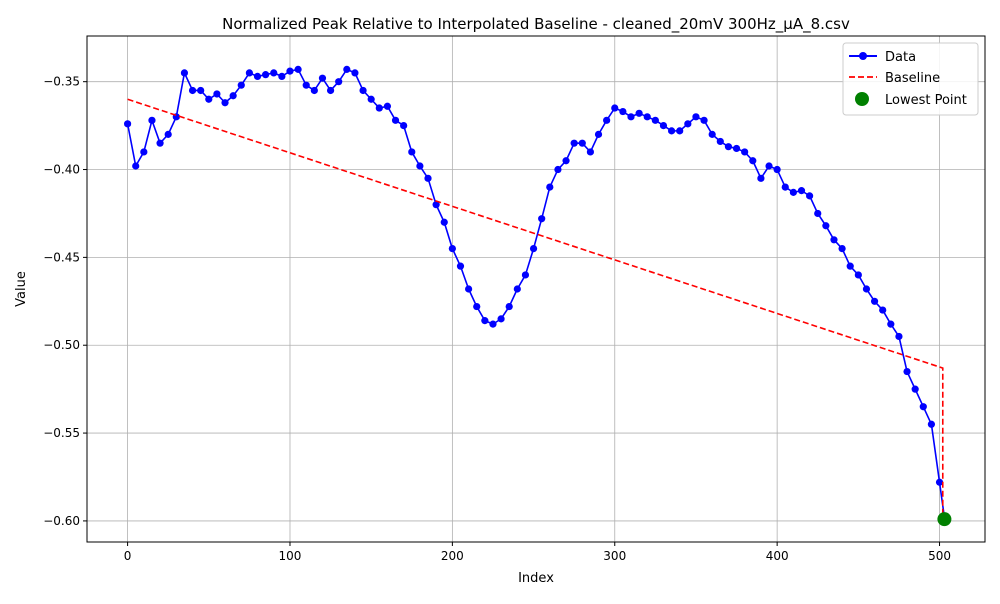  Describe the element at coordinates (939, 556) in the screenshot. I see `x-tick-label: 500` at that location.